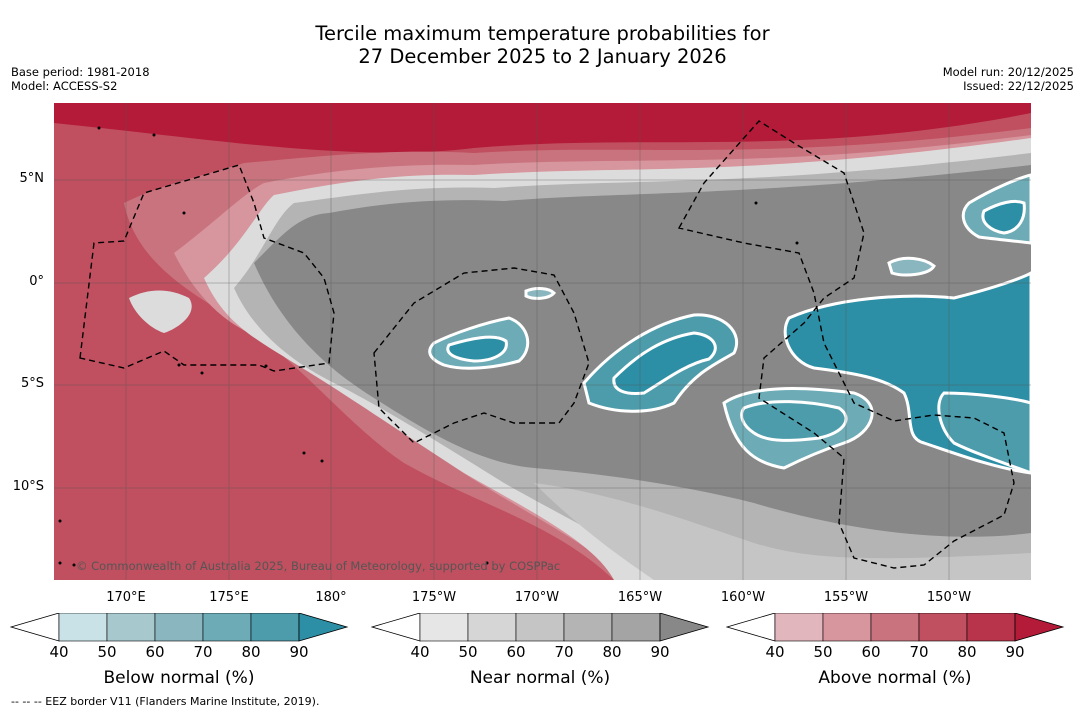  Describe the element at coordinates (36, 281) in the screenshot. I see `lat-label: 0°` at that location.